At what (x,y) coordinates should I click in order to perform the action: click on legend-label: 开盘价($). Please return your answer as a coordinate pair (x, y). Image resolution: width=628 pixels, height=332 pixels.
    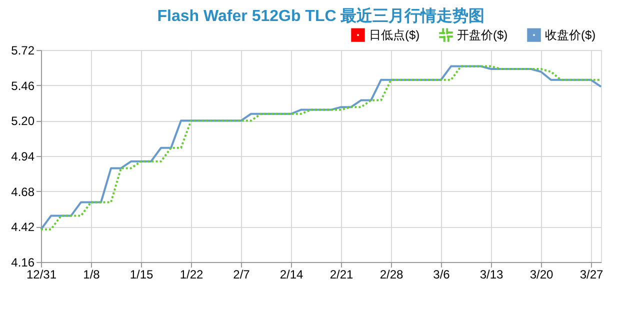
    Looking at the image, I should click on (482, 35).